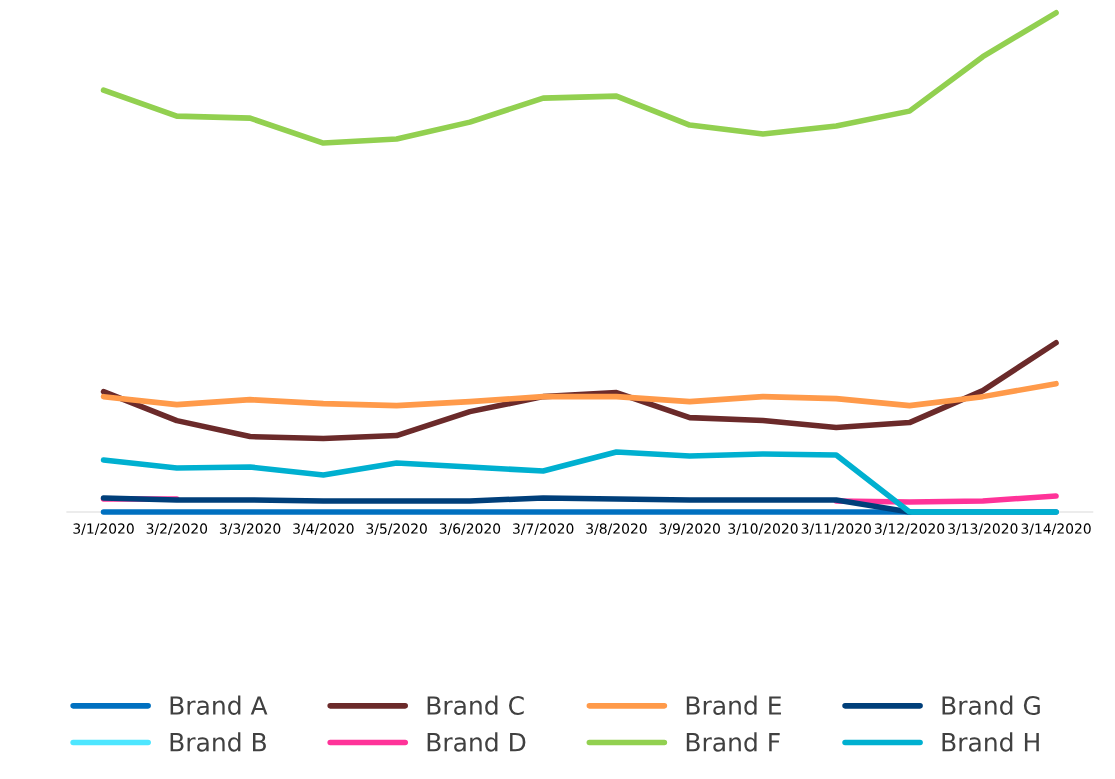 The width and height of the screenshot is (1115, 779). Describe the element at coordinates (836, 529) in the screenshot. I see `x-tick-label: 3/11/2020` at that location.